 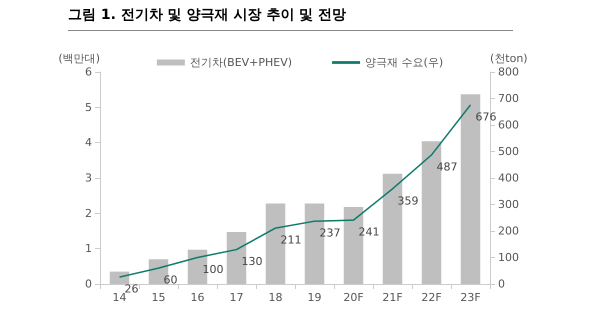 What do you see at coordinates (275, 297) in the screenshot?
I see `x-tick-label: 18` at bounding box center [275, 297].